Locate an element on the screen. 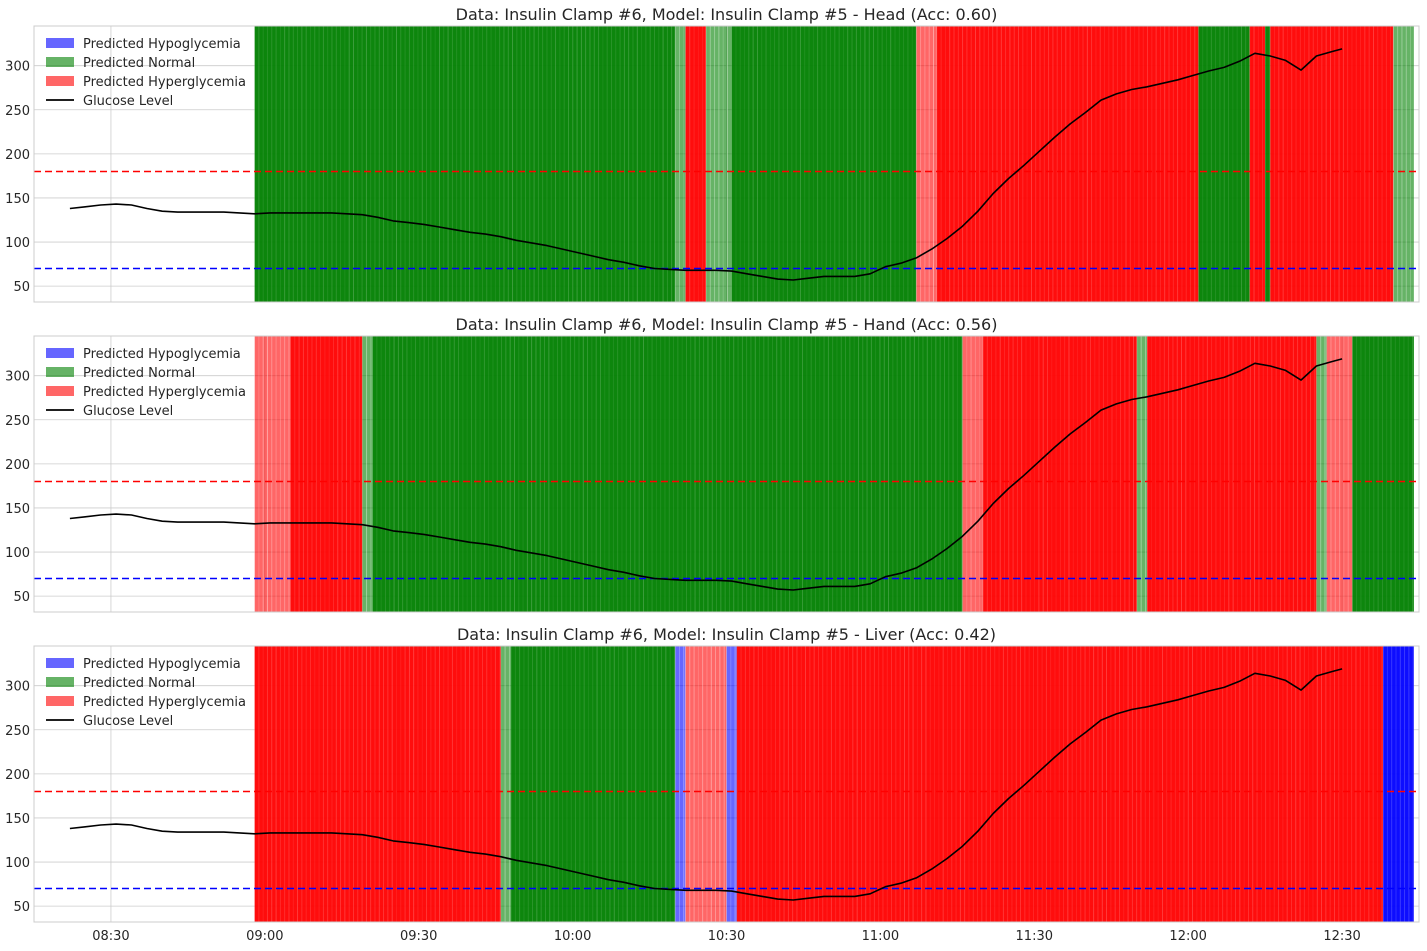 This screenshot has height=951, width=1427. x-tick-label: 12:30 is located at coordinates (1341, 936).